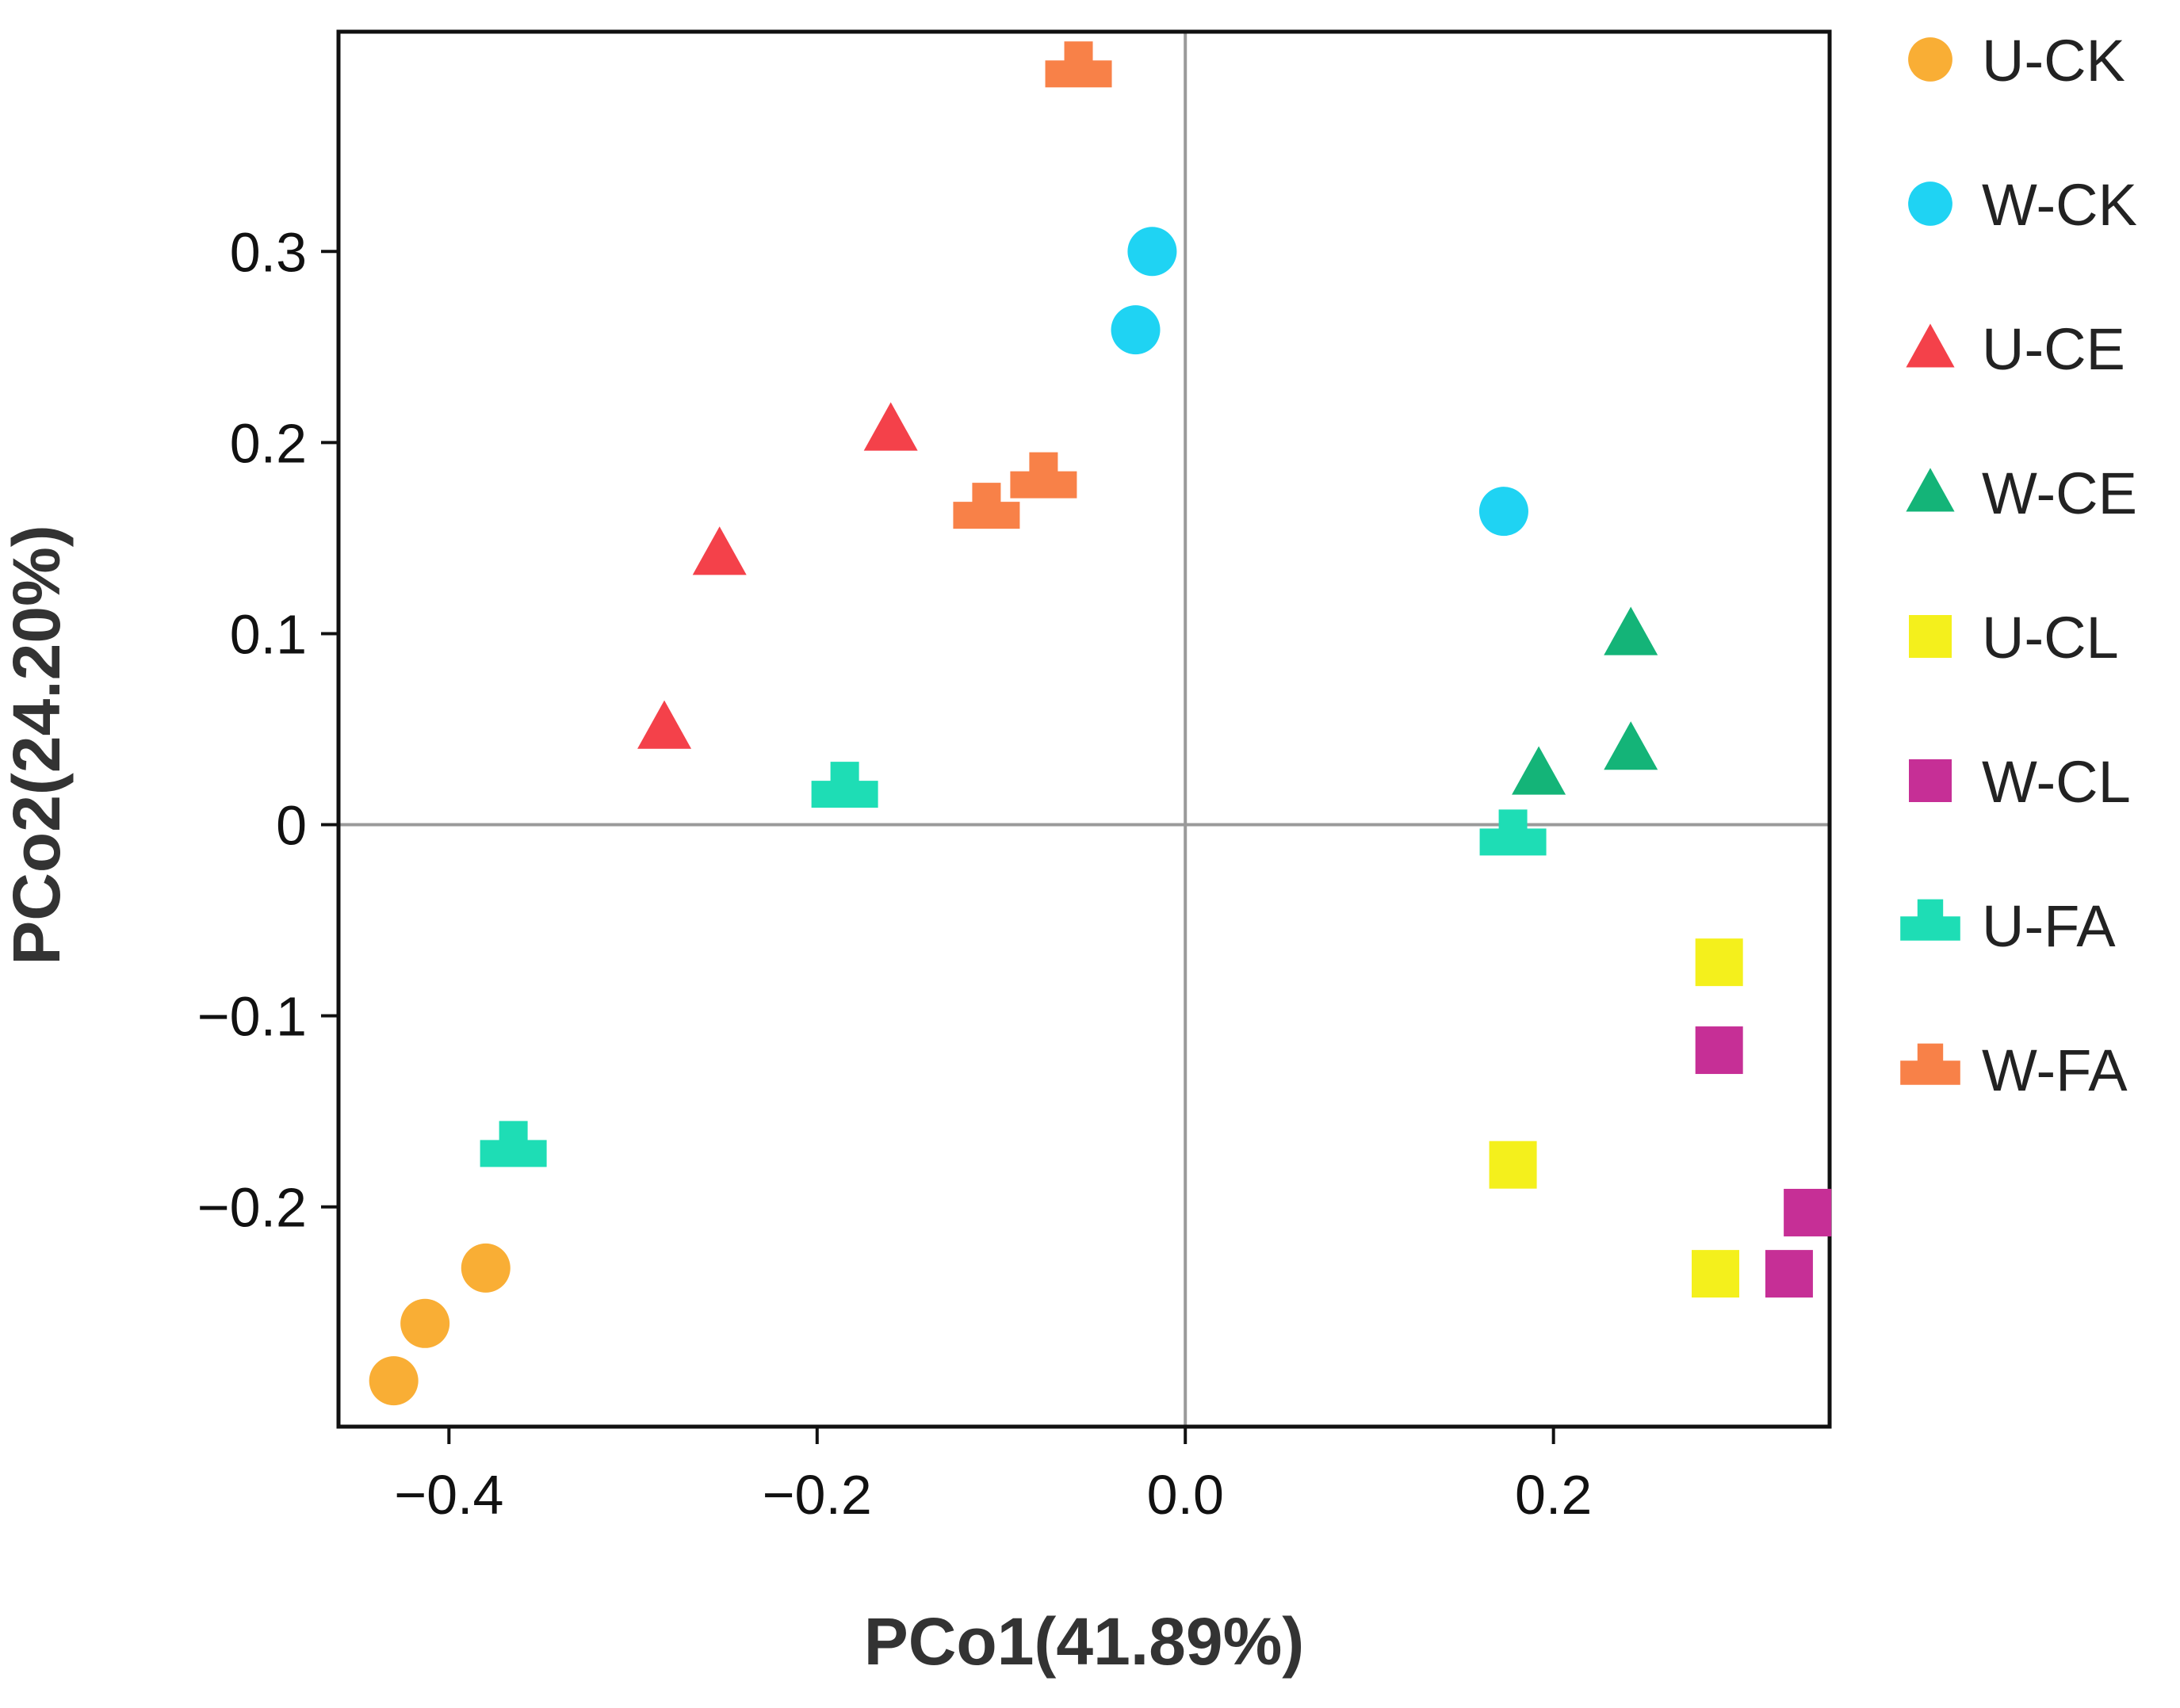  Describe the element at coordinates (1013, 964) in the screenshot. I see `series-u-fa` at that location.